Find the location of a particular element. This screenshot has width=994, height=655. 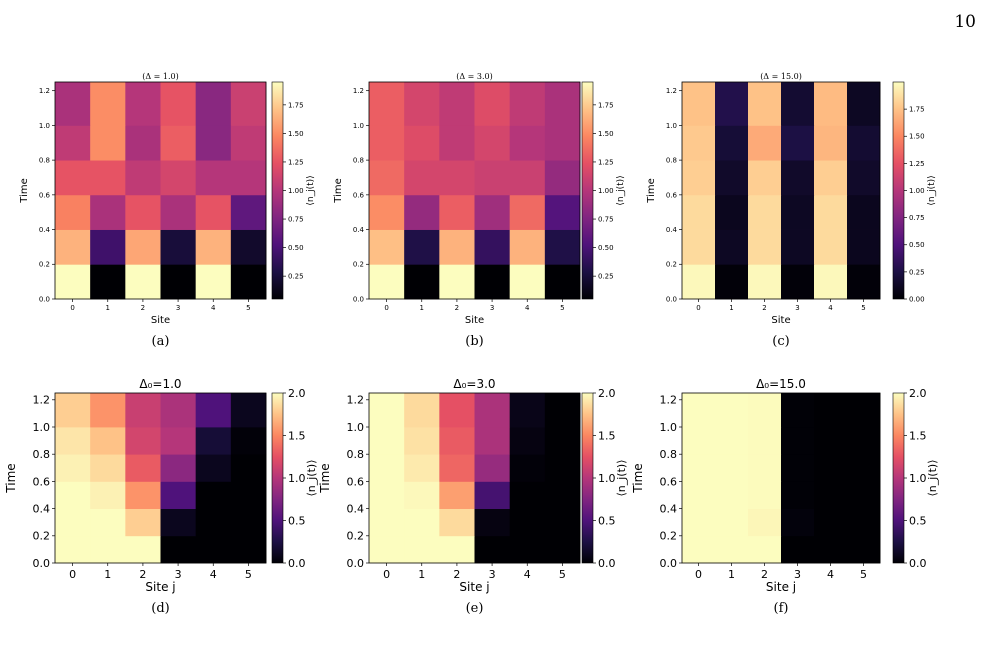

subfigure-caption: (d) is located at coordinates (160, 608).